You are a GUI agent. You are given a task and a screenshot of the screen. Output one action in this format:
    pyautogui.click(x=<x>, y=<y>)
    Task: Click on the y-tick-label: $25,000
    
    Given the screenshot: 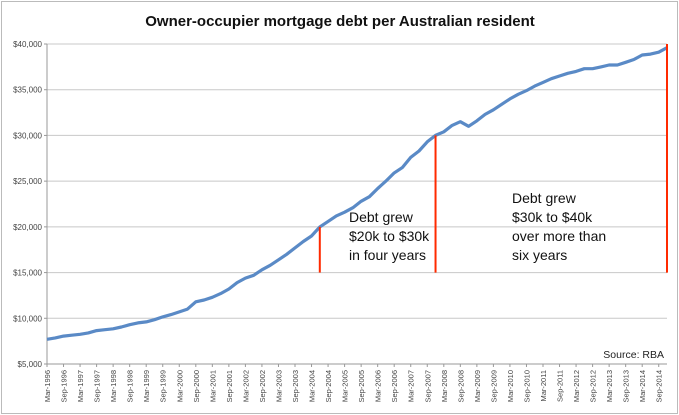 What is the action you would take?
    pyautogui.click(x=27, y=181)
    